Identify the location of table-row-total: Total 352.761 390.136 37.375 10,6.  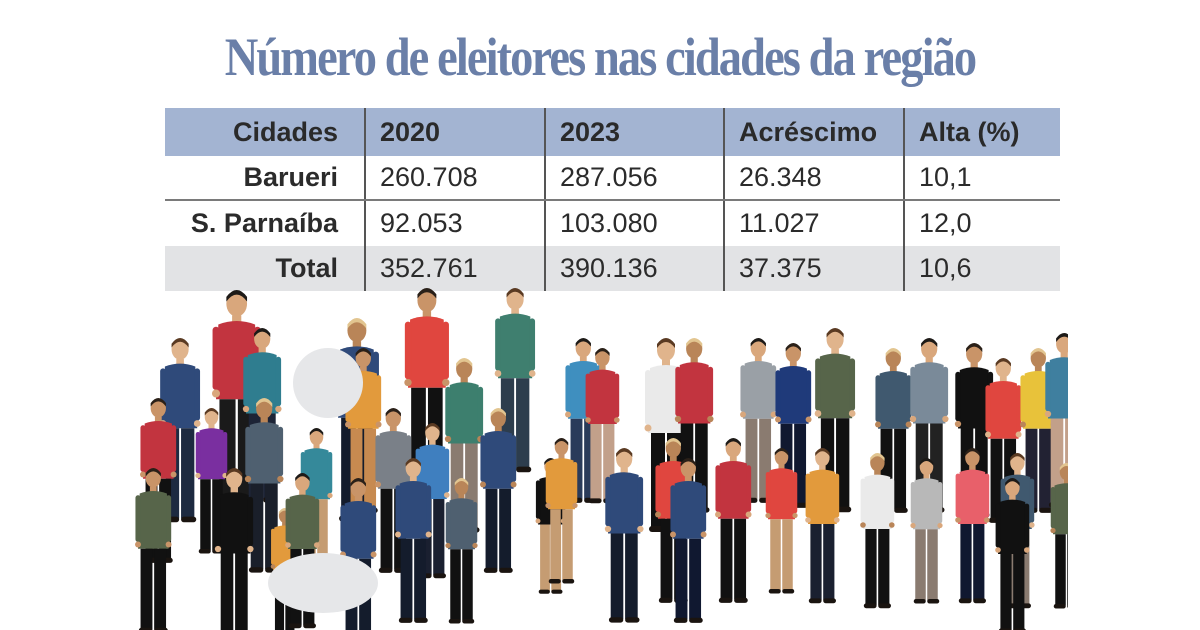
(612, 268).